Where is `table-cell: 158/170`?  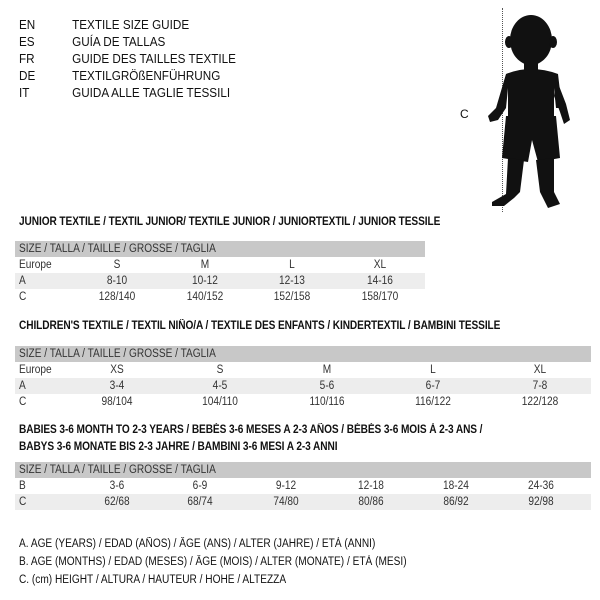 table-cell: 158/170 is located at coordinates (380, 297).